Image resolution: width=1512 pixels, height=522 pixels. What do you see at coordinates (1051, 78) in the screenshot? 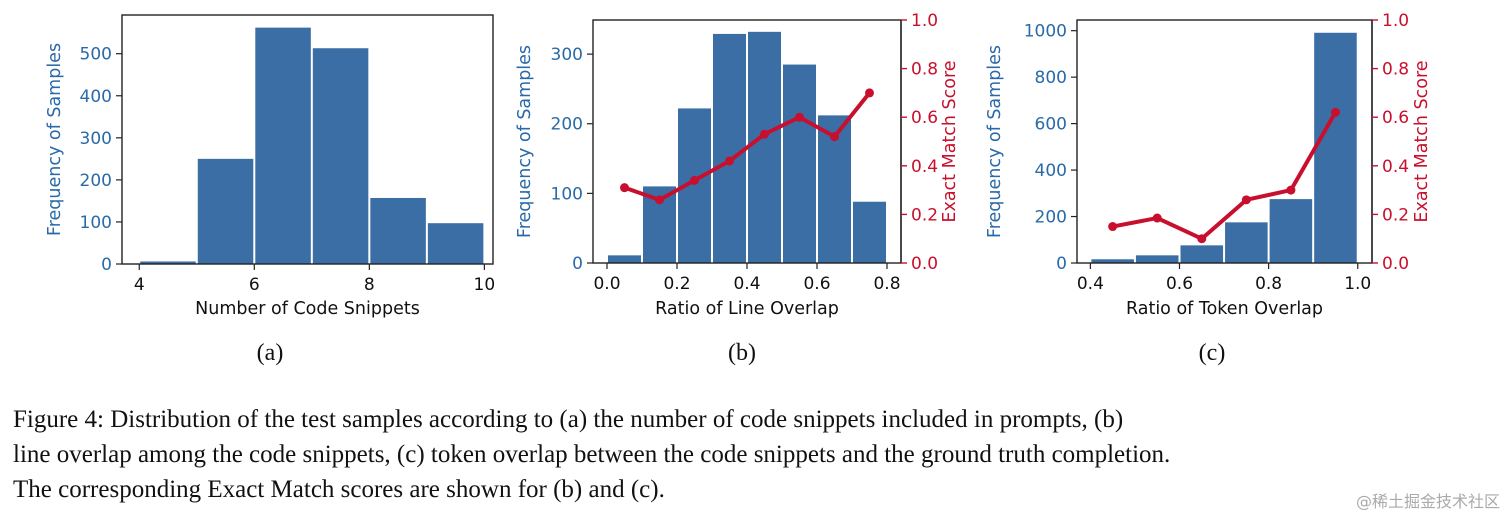
I see `y-tick-label: 800` at bounding box center [1051, 78].